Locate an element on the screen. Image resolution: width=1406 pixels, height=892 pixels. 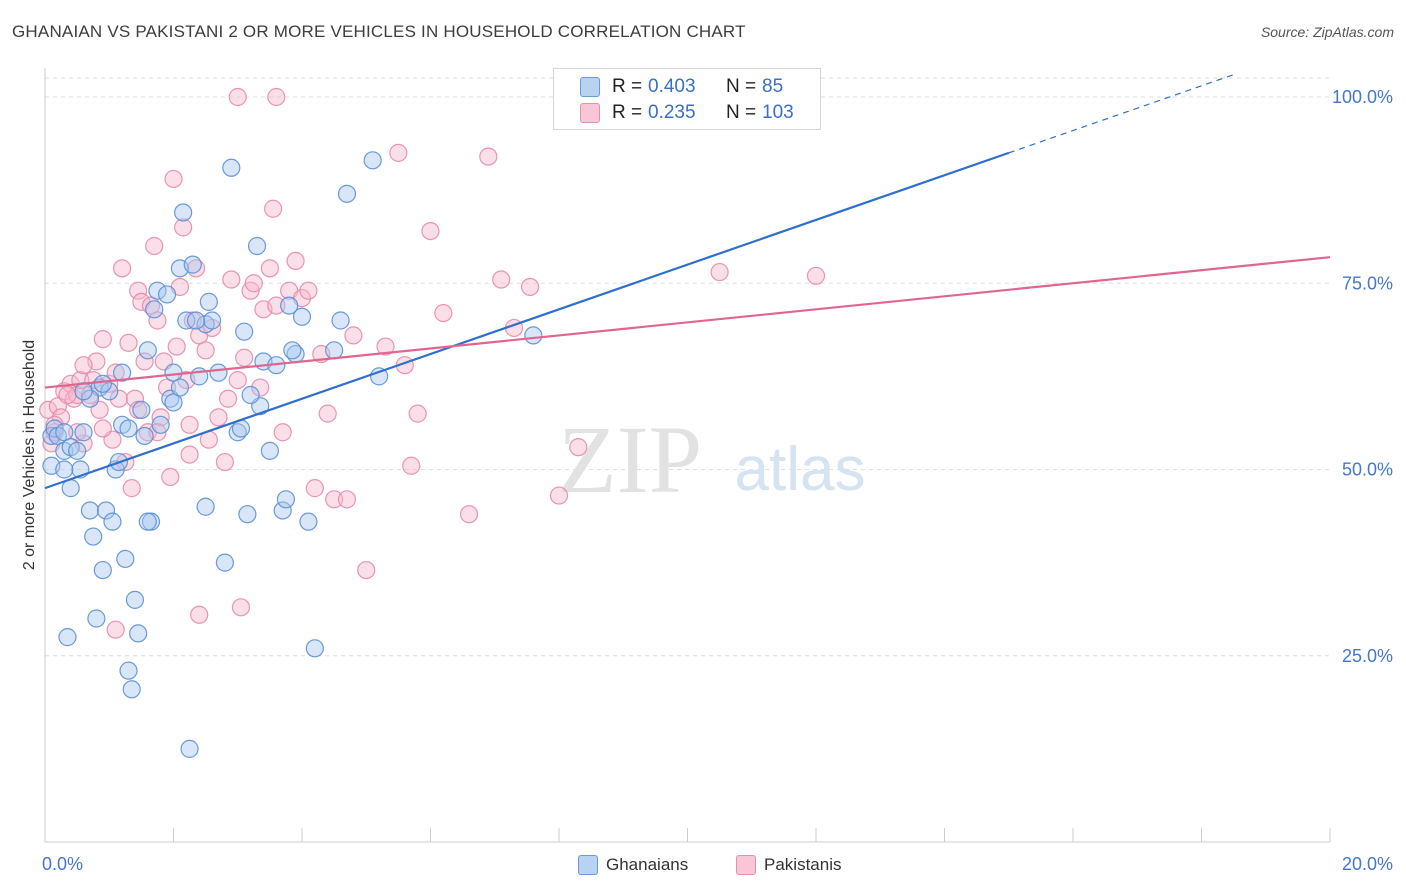
legend-item-pakistanis: Pakistanis is located at coordinates (788, 865).